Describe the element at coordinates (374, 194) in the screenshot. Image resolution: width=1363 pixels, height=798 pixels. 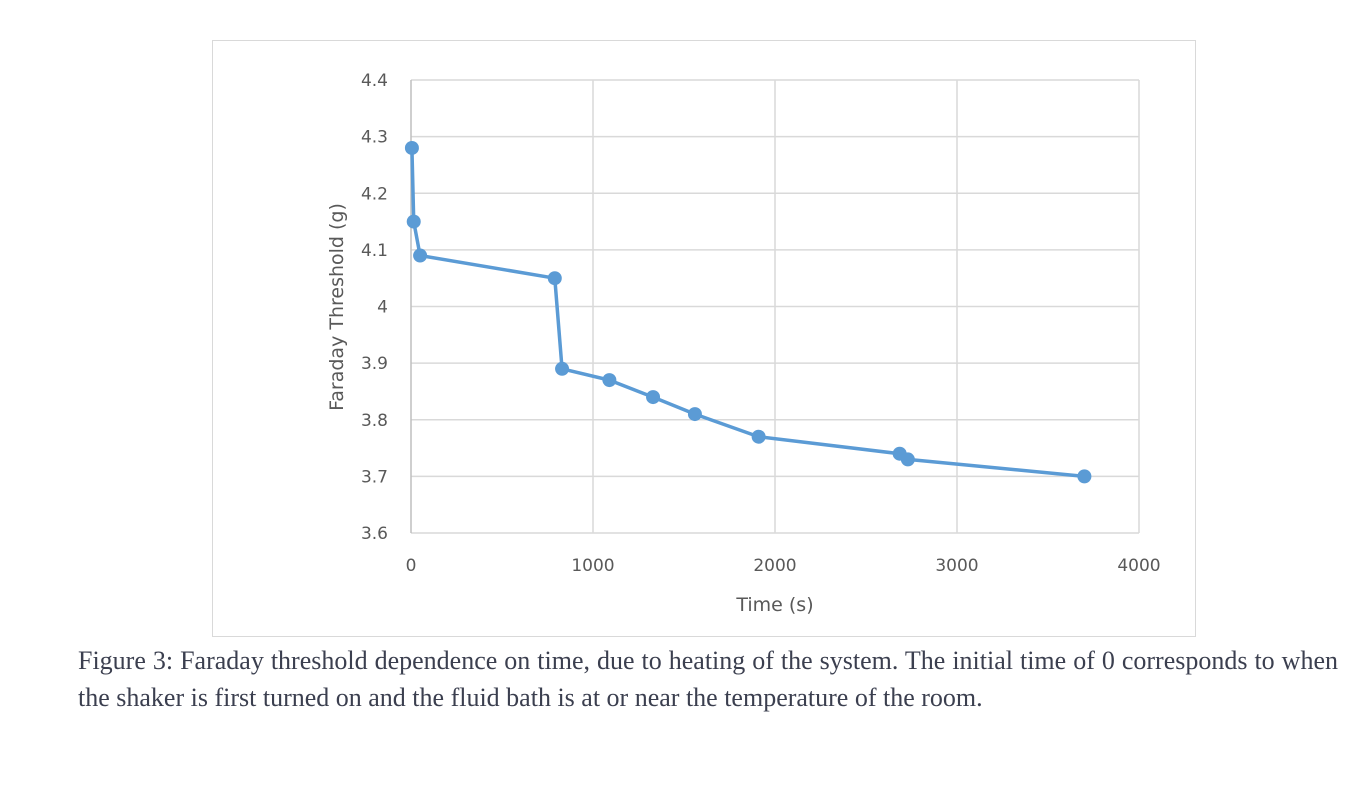
I see `y-tick-label: 4.2` at that location.